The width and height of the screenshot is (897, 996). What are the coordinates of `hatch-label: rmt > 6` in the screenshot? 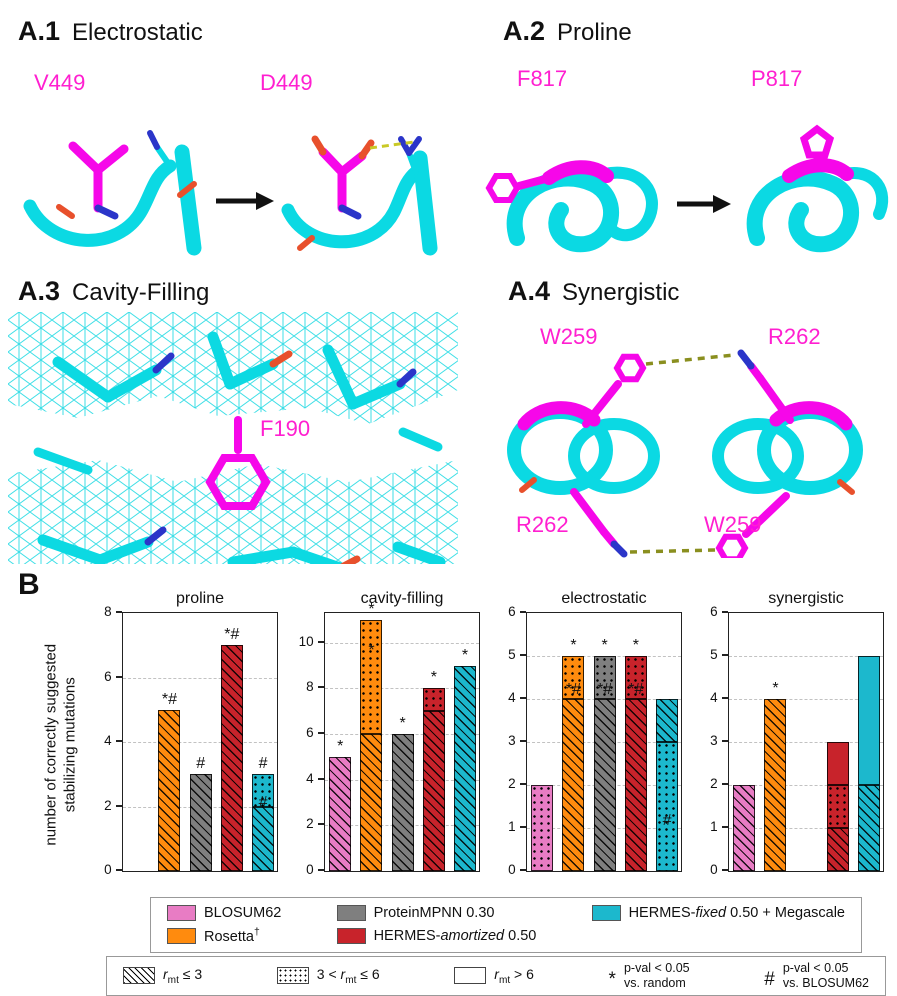 It's located at (514, 976).